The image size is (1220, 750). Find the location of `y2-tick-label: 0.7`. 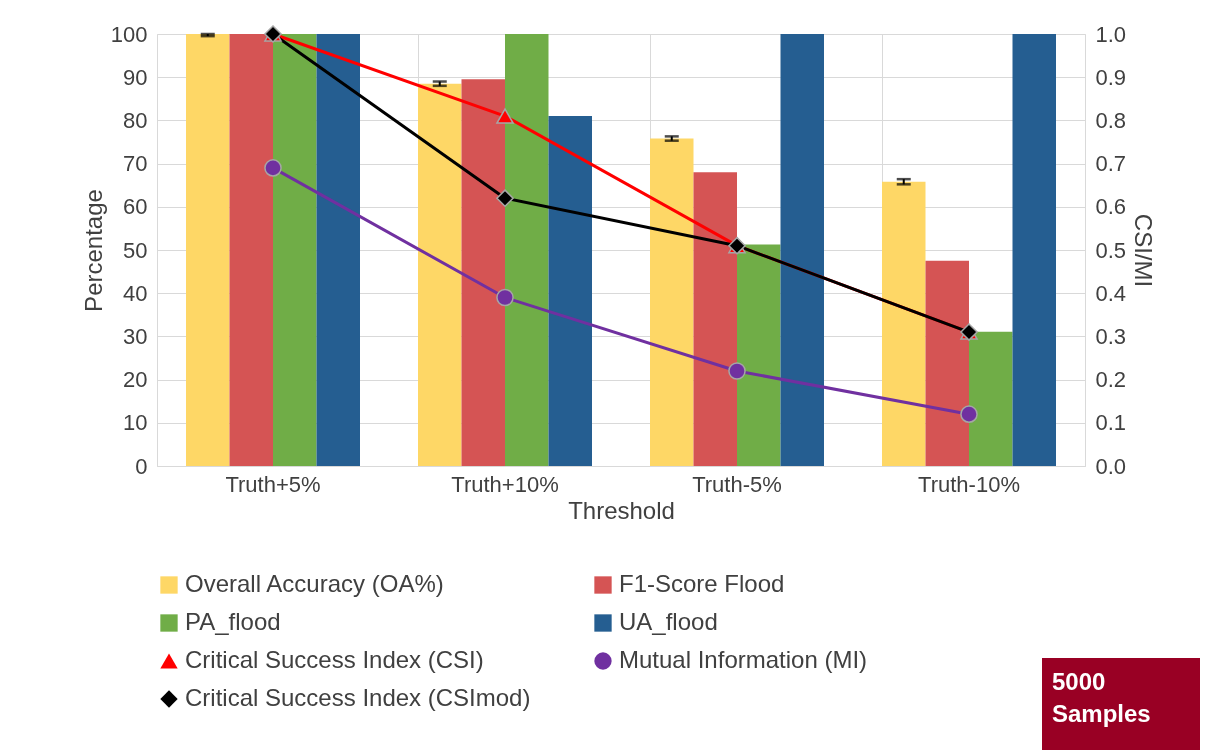

y2-tick-label: 0.7 is located at coordinates (1111, 164).